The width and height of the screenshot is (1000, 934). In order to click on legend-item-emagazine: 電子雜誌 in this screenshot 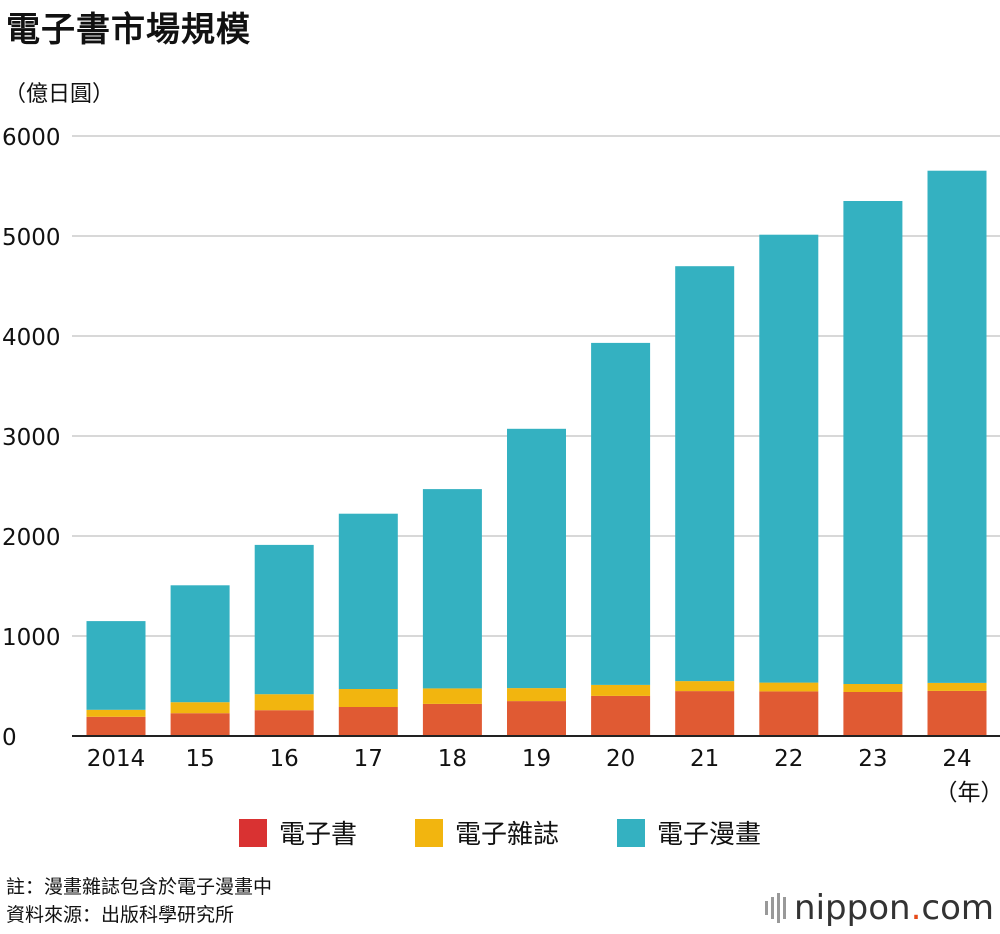, I will do `click(486, 832)`.